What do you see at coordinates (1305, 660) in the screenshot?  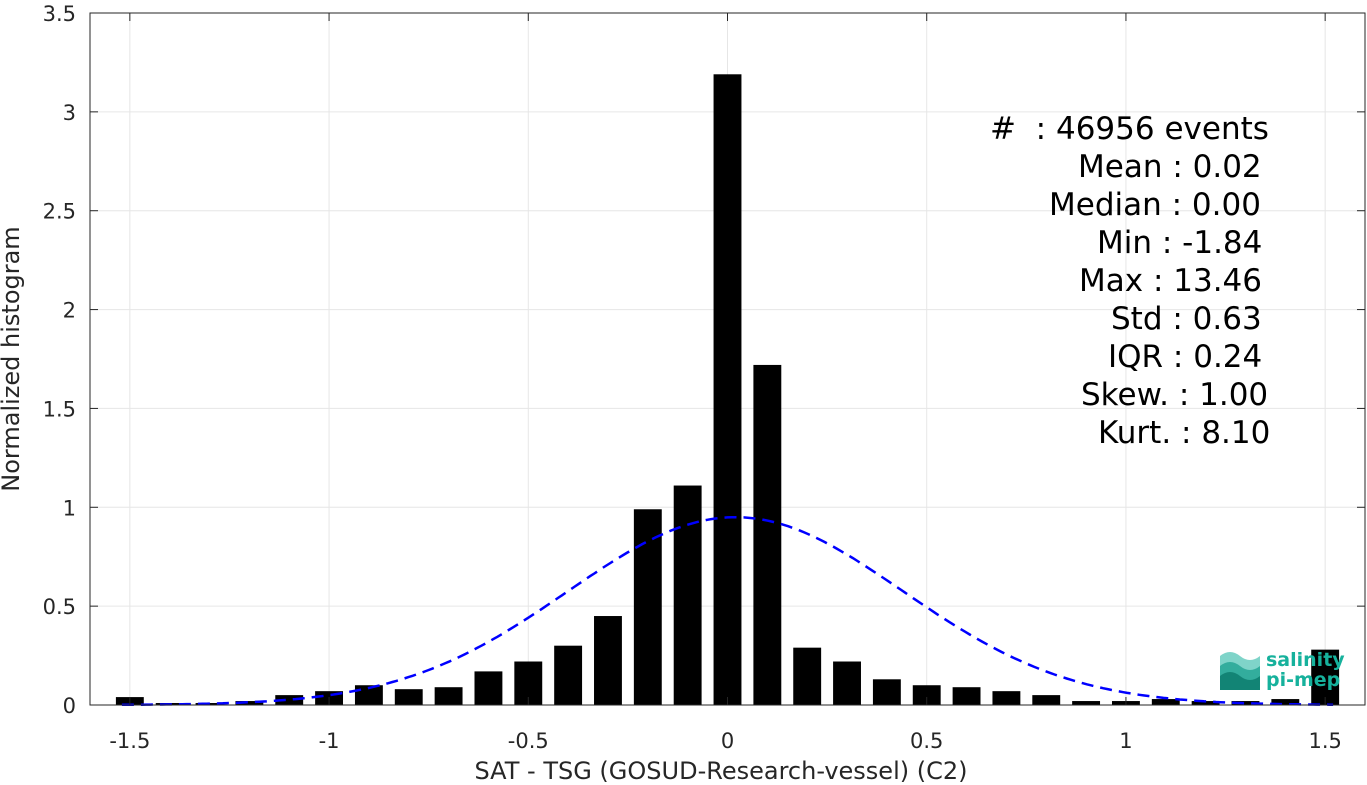 I see `logo-text-line1: salinity` at bounding box center [1305, 660].